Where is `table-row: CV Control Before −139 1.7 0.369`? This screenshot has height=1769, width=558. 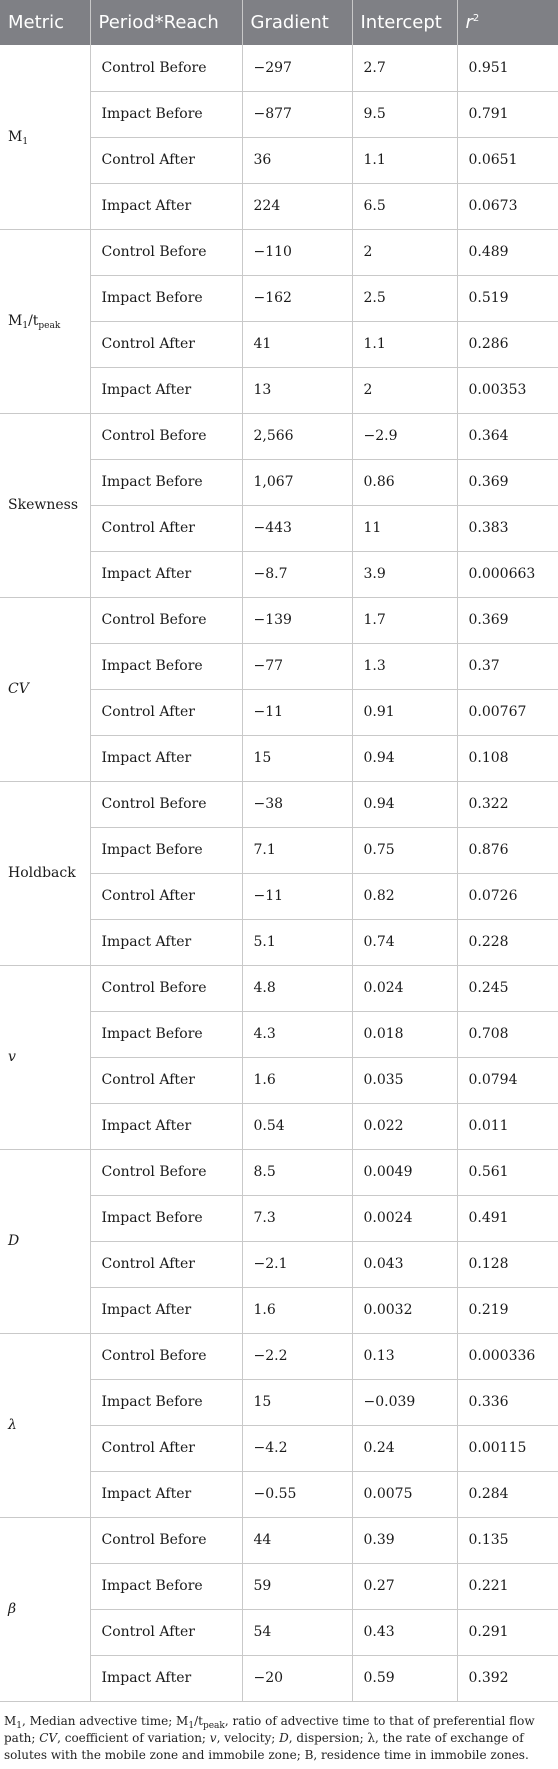 table-row: CV Control Before −139 1.7 0.369 is located at coordinates (279, 689).